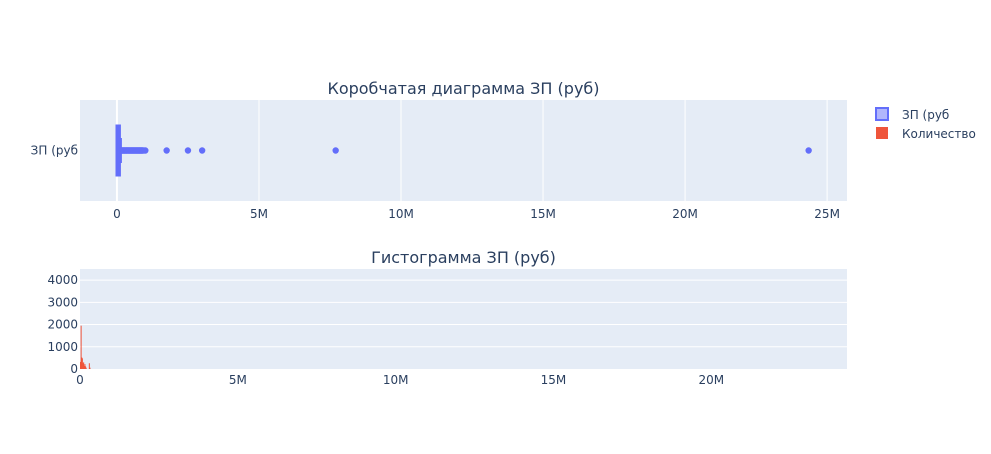  Describe the element at coordinates (882, 114) in the screenshot. I see `legend-swatch-salary` at that location.